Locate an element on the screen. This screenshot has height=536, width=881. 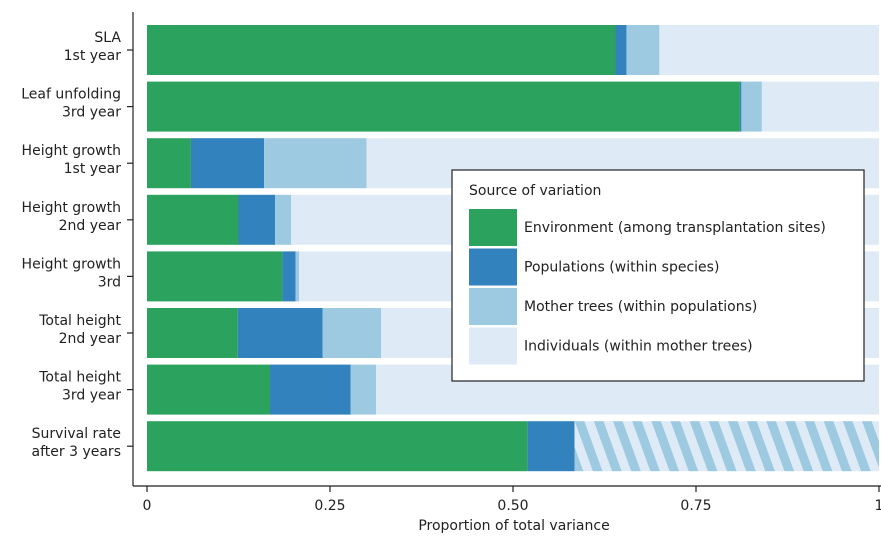
bar-segment-row0-series2 is located at coordinates (643, 50).